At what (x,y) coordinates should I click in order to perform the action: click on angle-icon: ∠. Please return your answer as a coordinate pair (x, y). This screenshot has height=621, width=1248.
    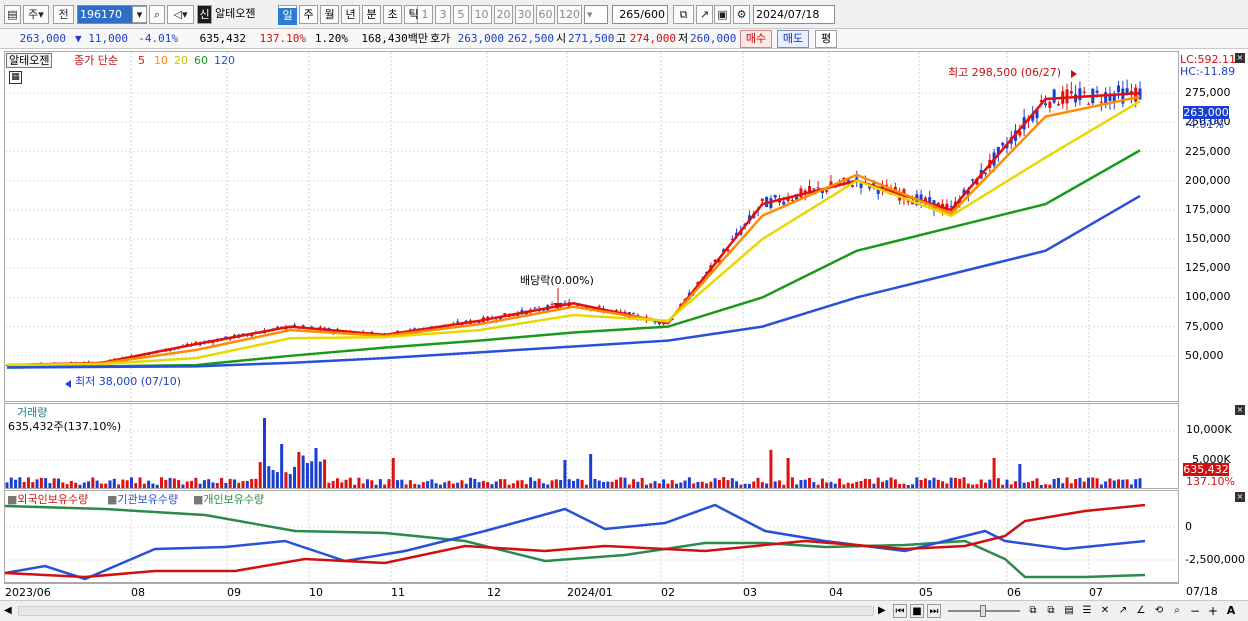
    Looking at the image, I should click on (1141, 610).